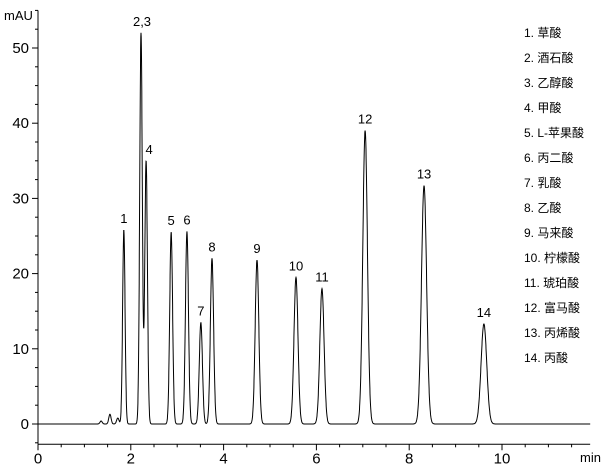 The width and height of the screenshot is (607, 465). I want to click on x-tick-label: 0, so click(38, 457).